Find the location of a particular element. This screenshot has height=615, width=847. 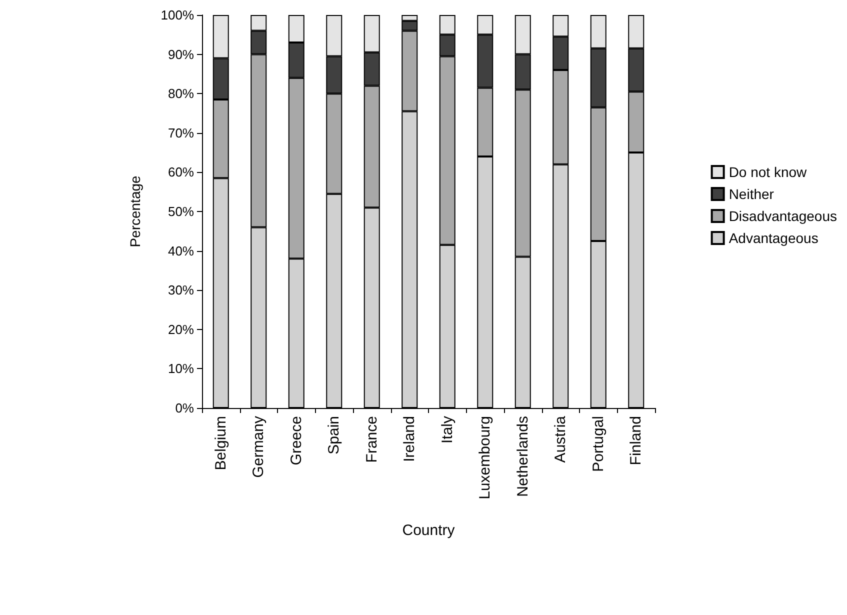

x-tick-label: Austria is located at coordinates (561, 439).